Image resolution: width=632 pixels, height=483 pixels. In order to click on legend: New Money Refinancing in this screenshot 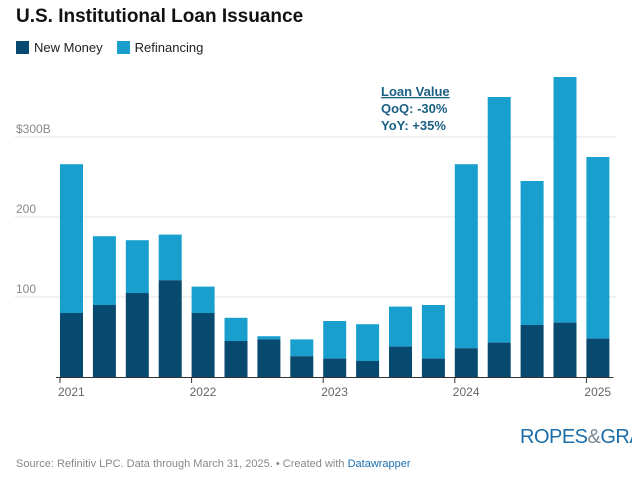, I will do `click(109, 47)`.